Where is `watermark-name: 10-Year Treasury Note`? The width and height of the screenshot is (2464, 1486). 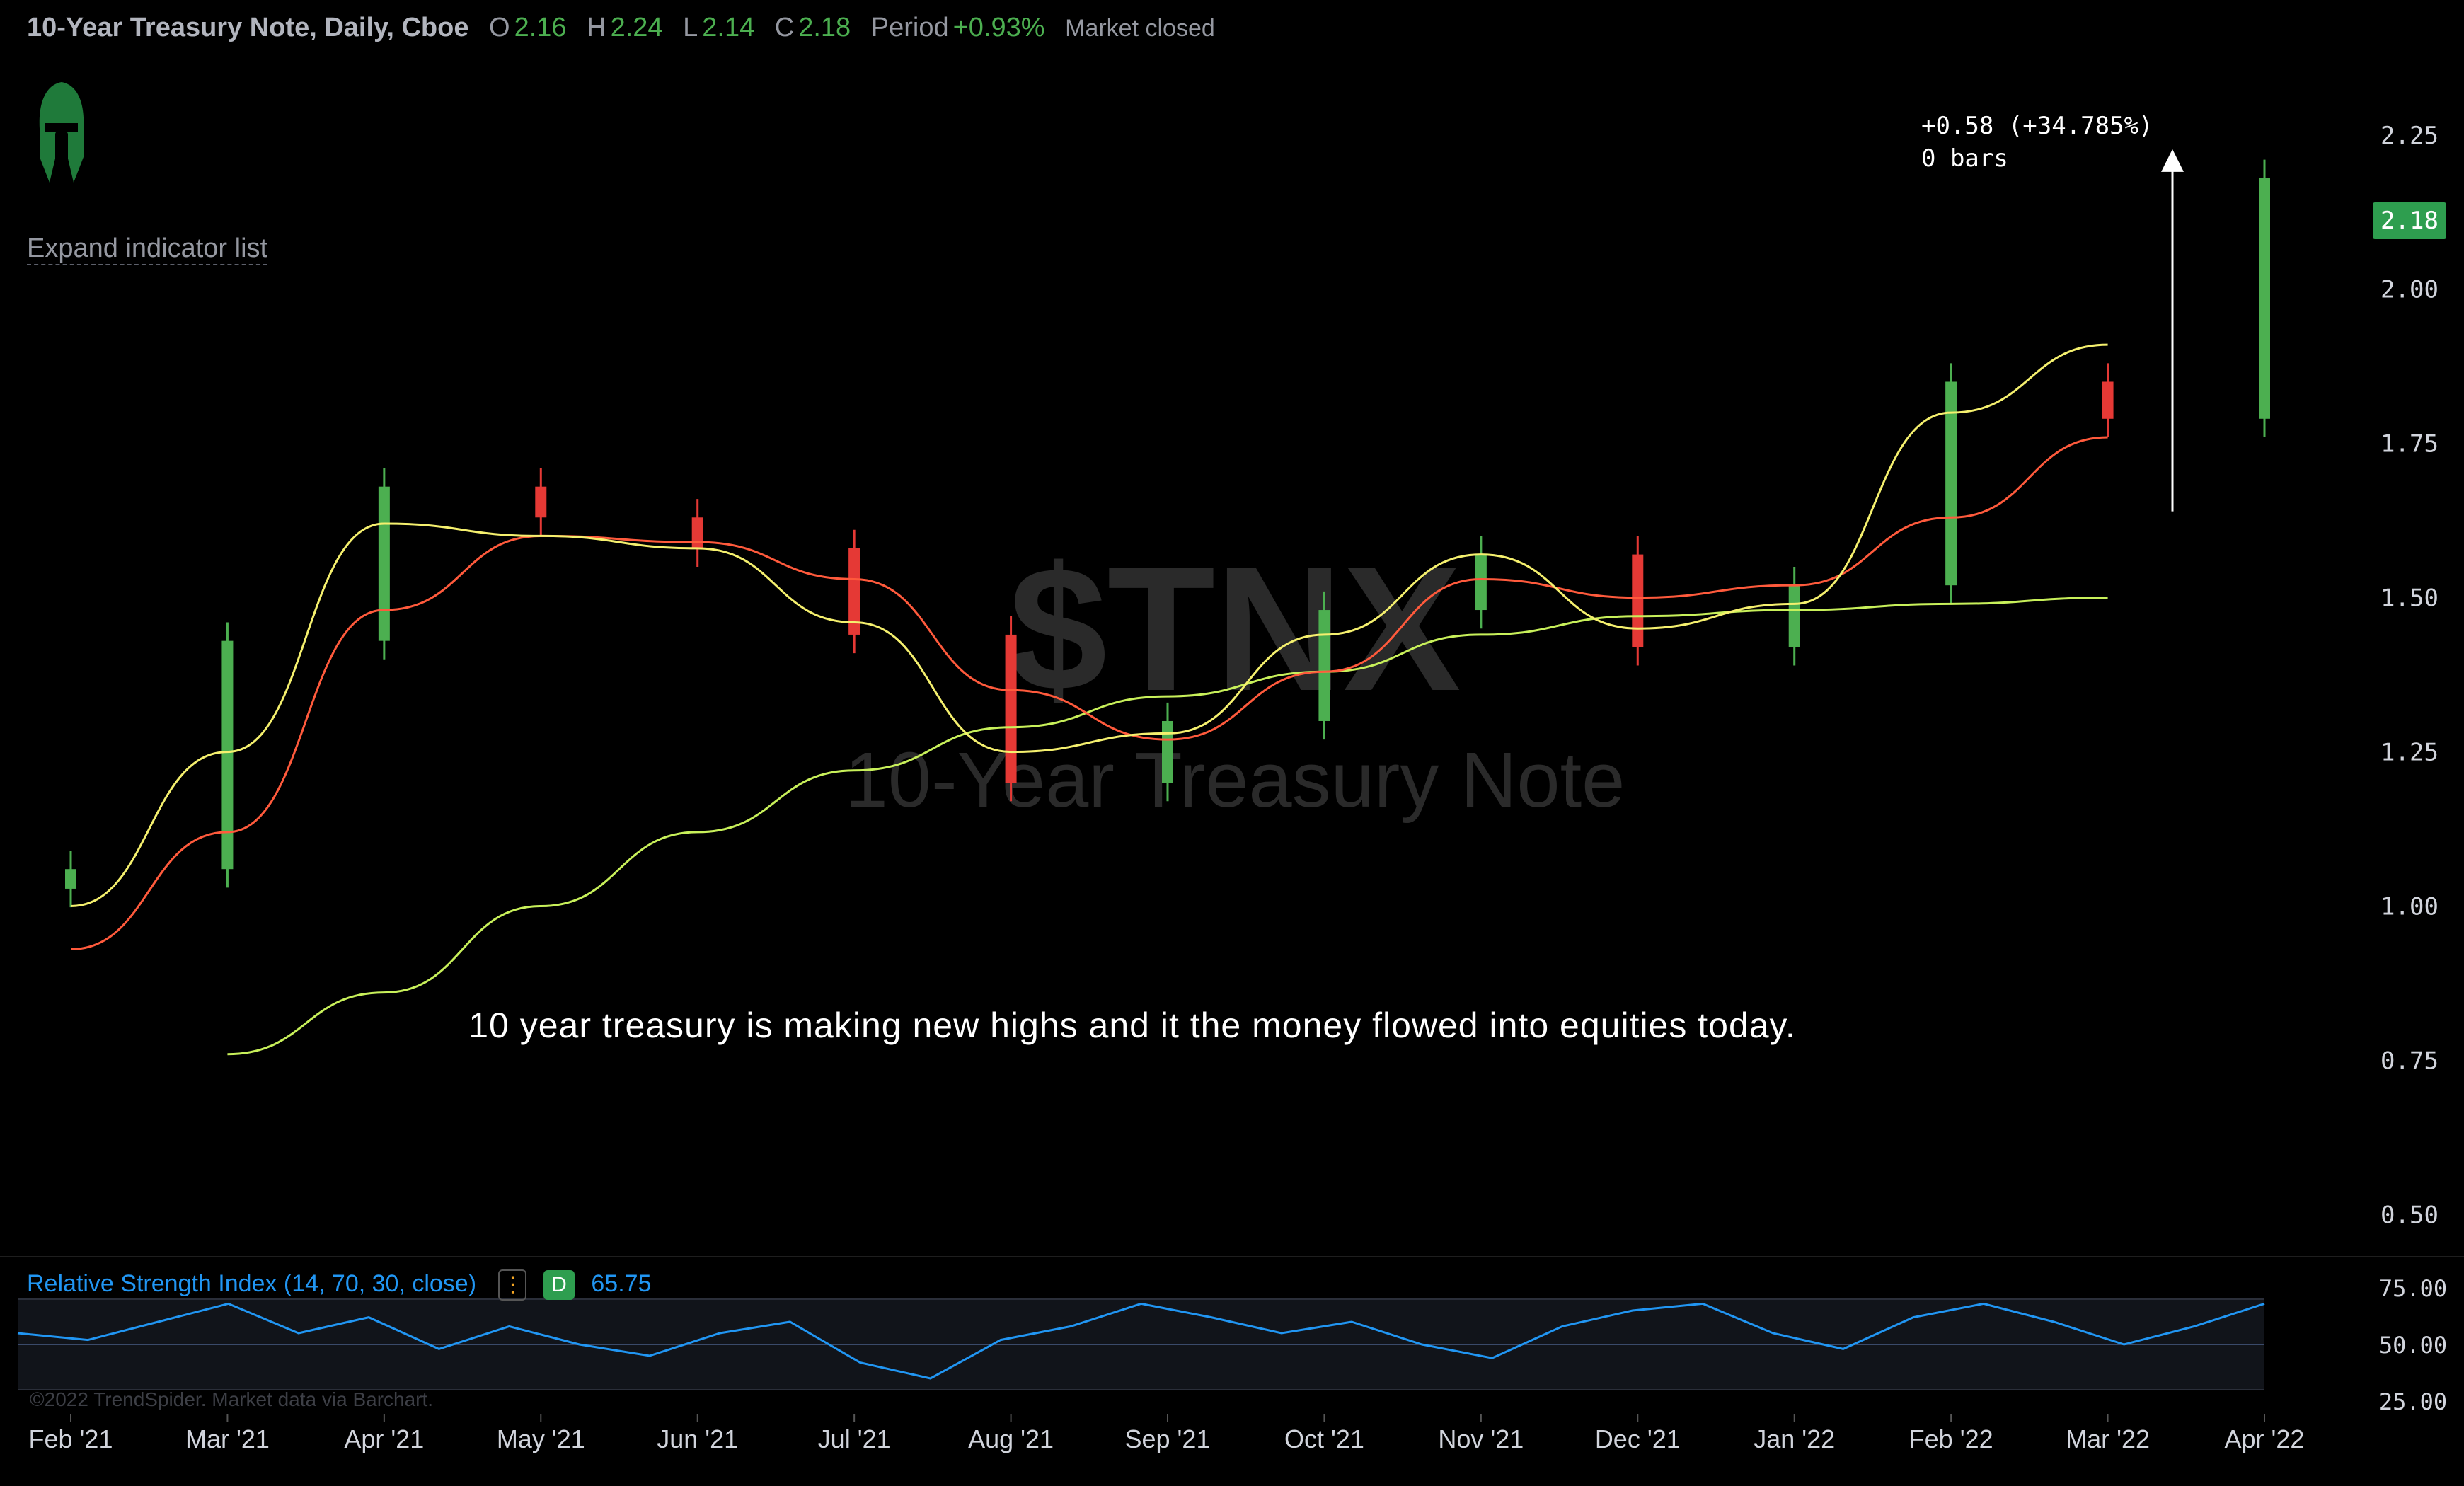
watermark-name: 10-Year Treasury Note is located at coordinates (1235, 780).